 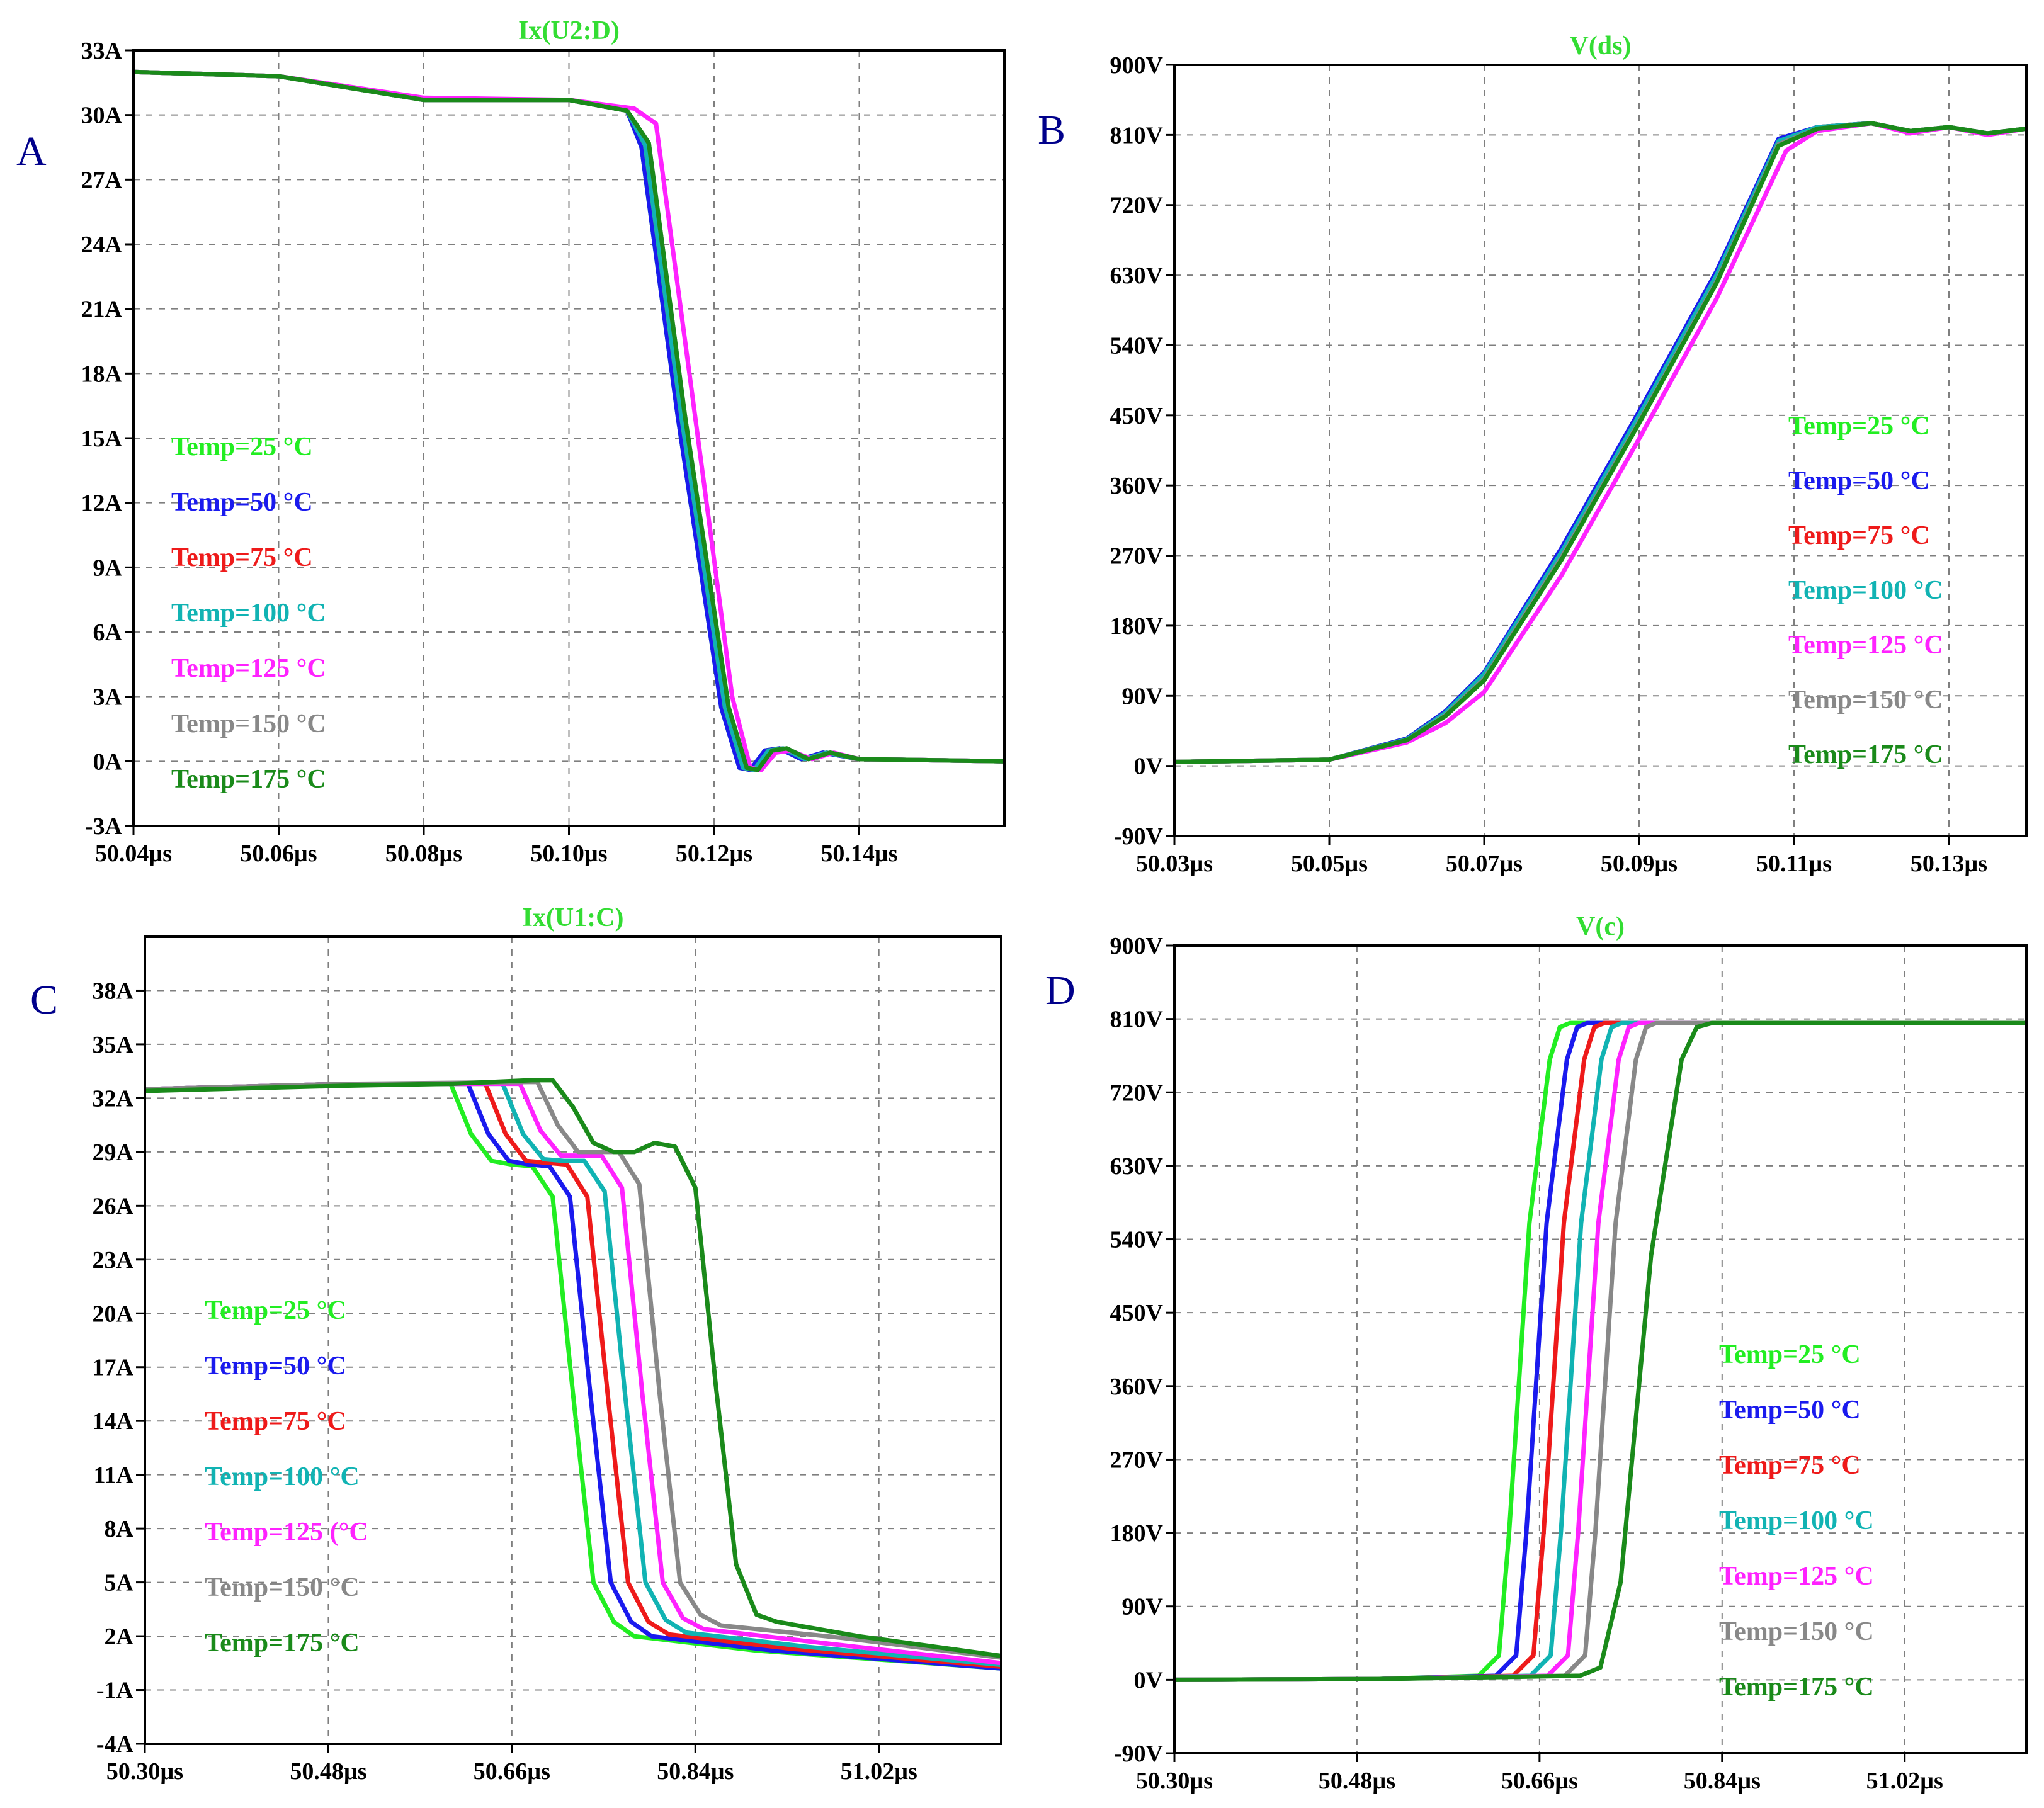 What do you see at coordinates (104, 827) in the screenshot?
I see `y-tick-label: -3A` at bounding box center [104, 827].